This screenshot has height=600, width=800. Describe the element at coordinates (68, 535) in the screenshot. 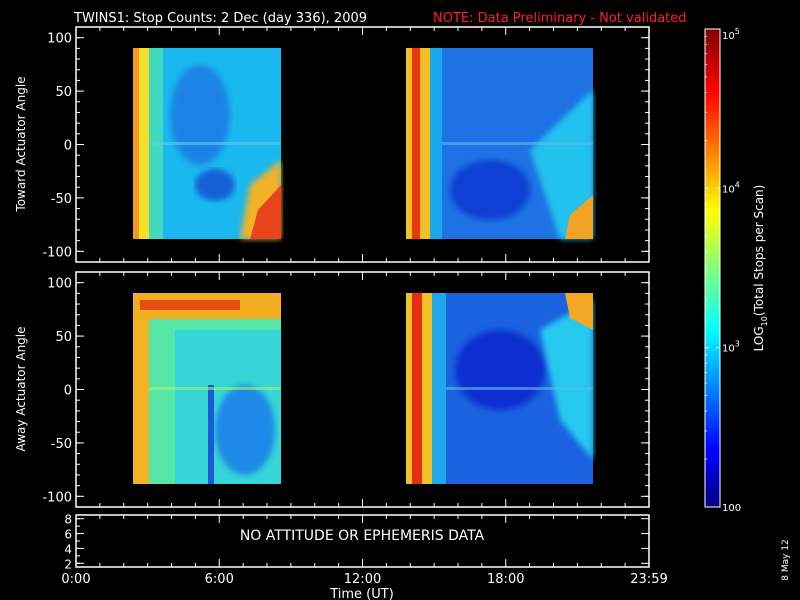

I see `attitude-ytick-label: 6` at that location.